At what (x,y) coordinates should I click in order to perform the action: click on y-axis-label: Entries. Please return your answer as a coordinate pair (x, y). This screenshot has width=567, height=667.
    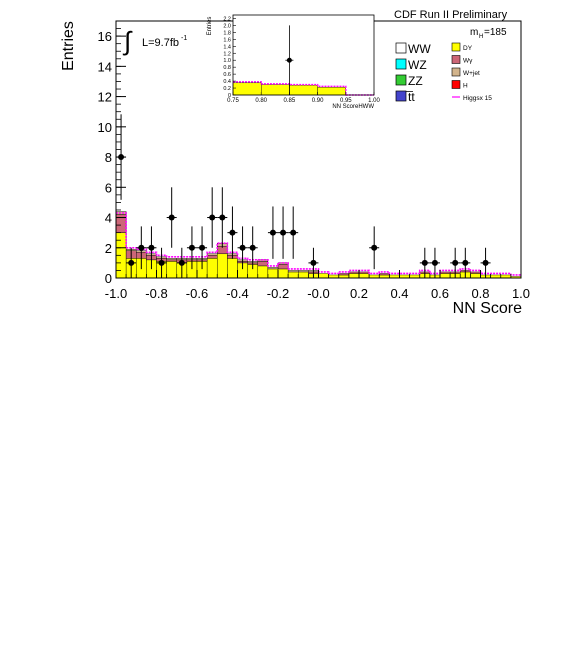
    Looking at the image, I should click on (68, 46).